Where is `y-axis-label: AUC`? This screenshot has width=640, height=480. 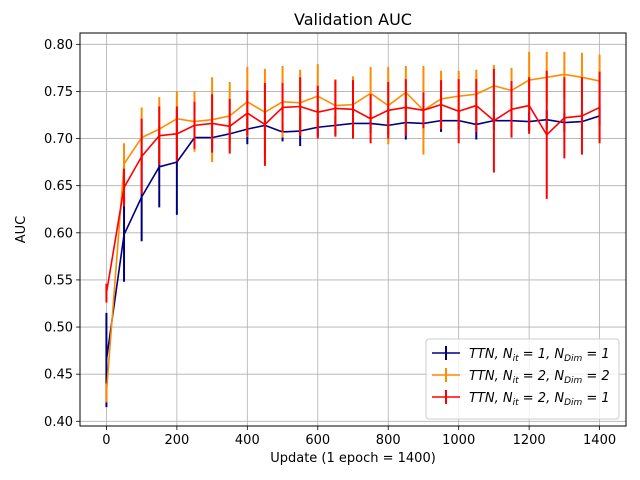 y-axis-label: AUC is located at coordinates (21, 230).